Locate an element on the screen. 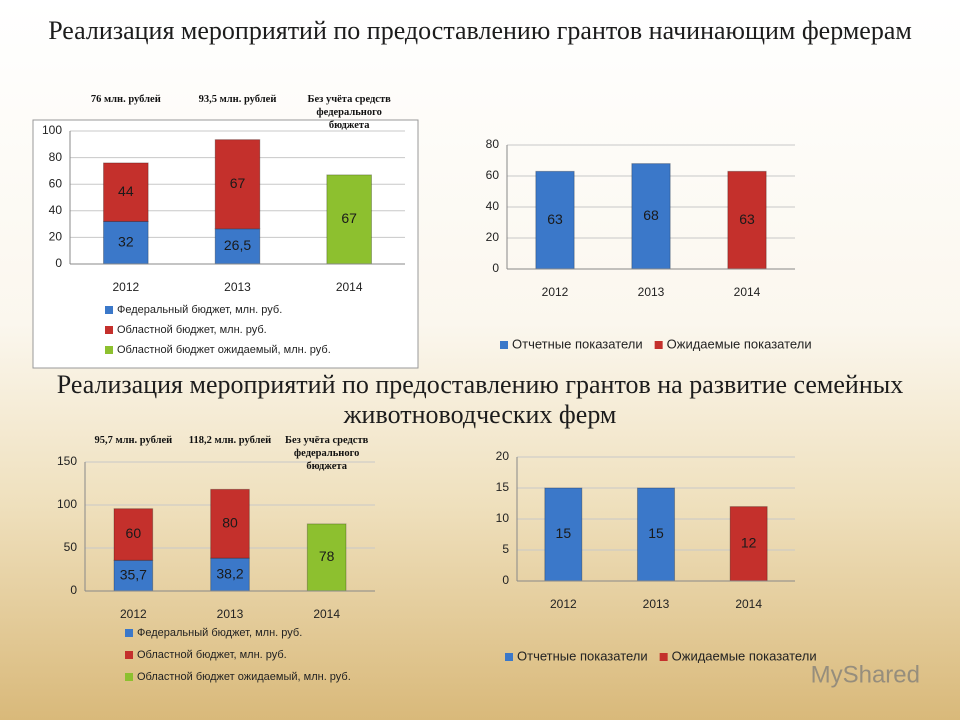  data-label: 78 is located at coordinates (327, 556).